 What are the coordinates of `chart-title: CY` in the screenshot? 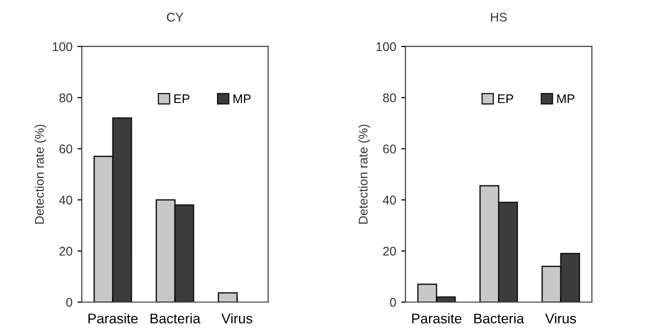 It's located at (175, 17).